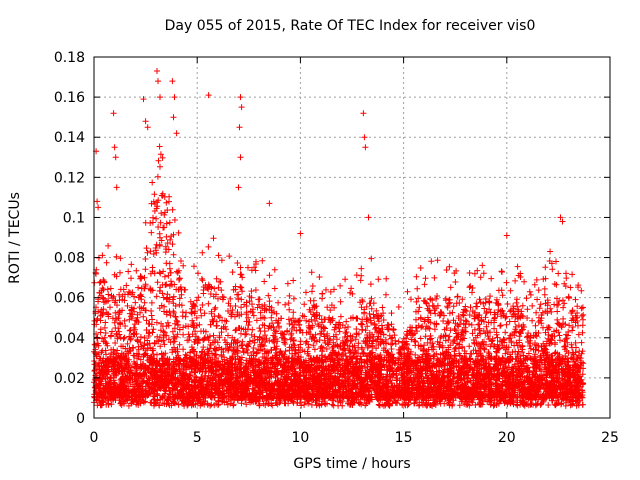 This screenshot has height=480, width=640. What do you see at coordinates (69, 138) in the screenshot?
I see `y-tick-label: 0.14` at bounding box center [69, 138].